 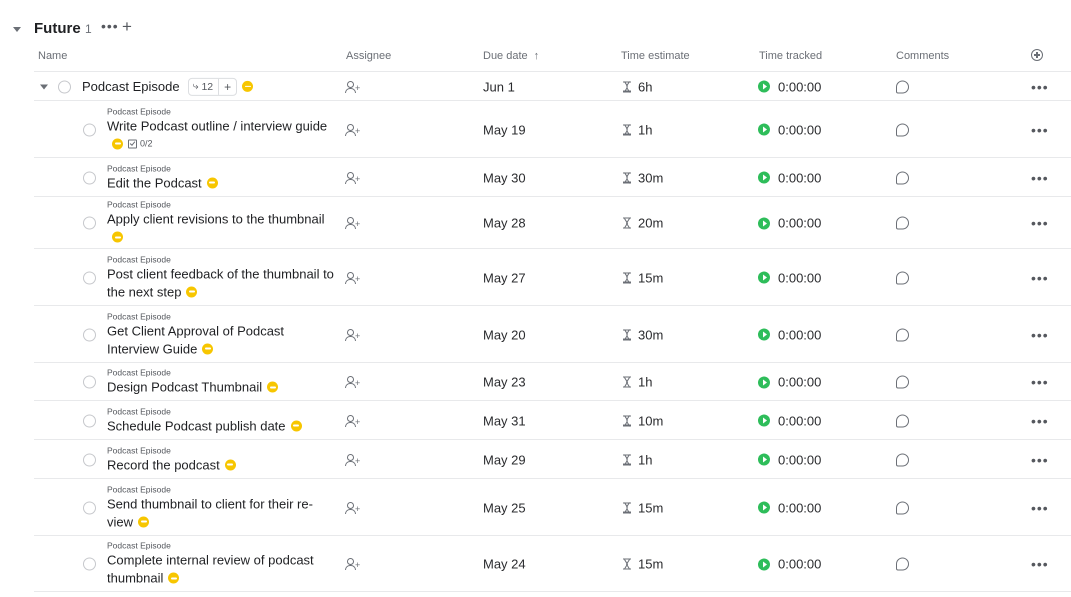 What do you see at coordinates (791, 56) in the screenshot?
I see `column-header-time-tracked: Time tracked` at bounding box center [791, 56].